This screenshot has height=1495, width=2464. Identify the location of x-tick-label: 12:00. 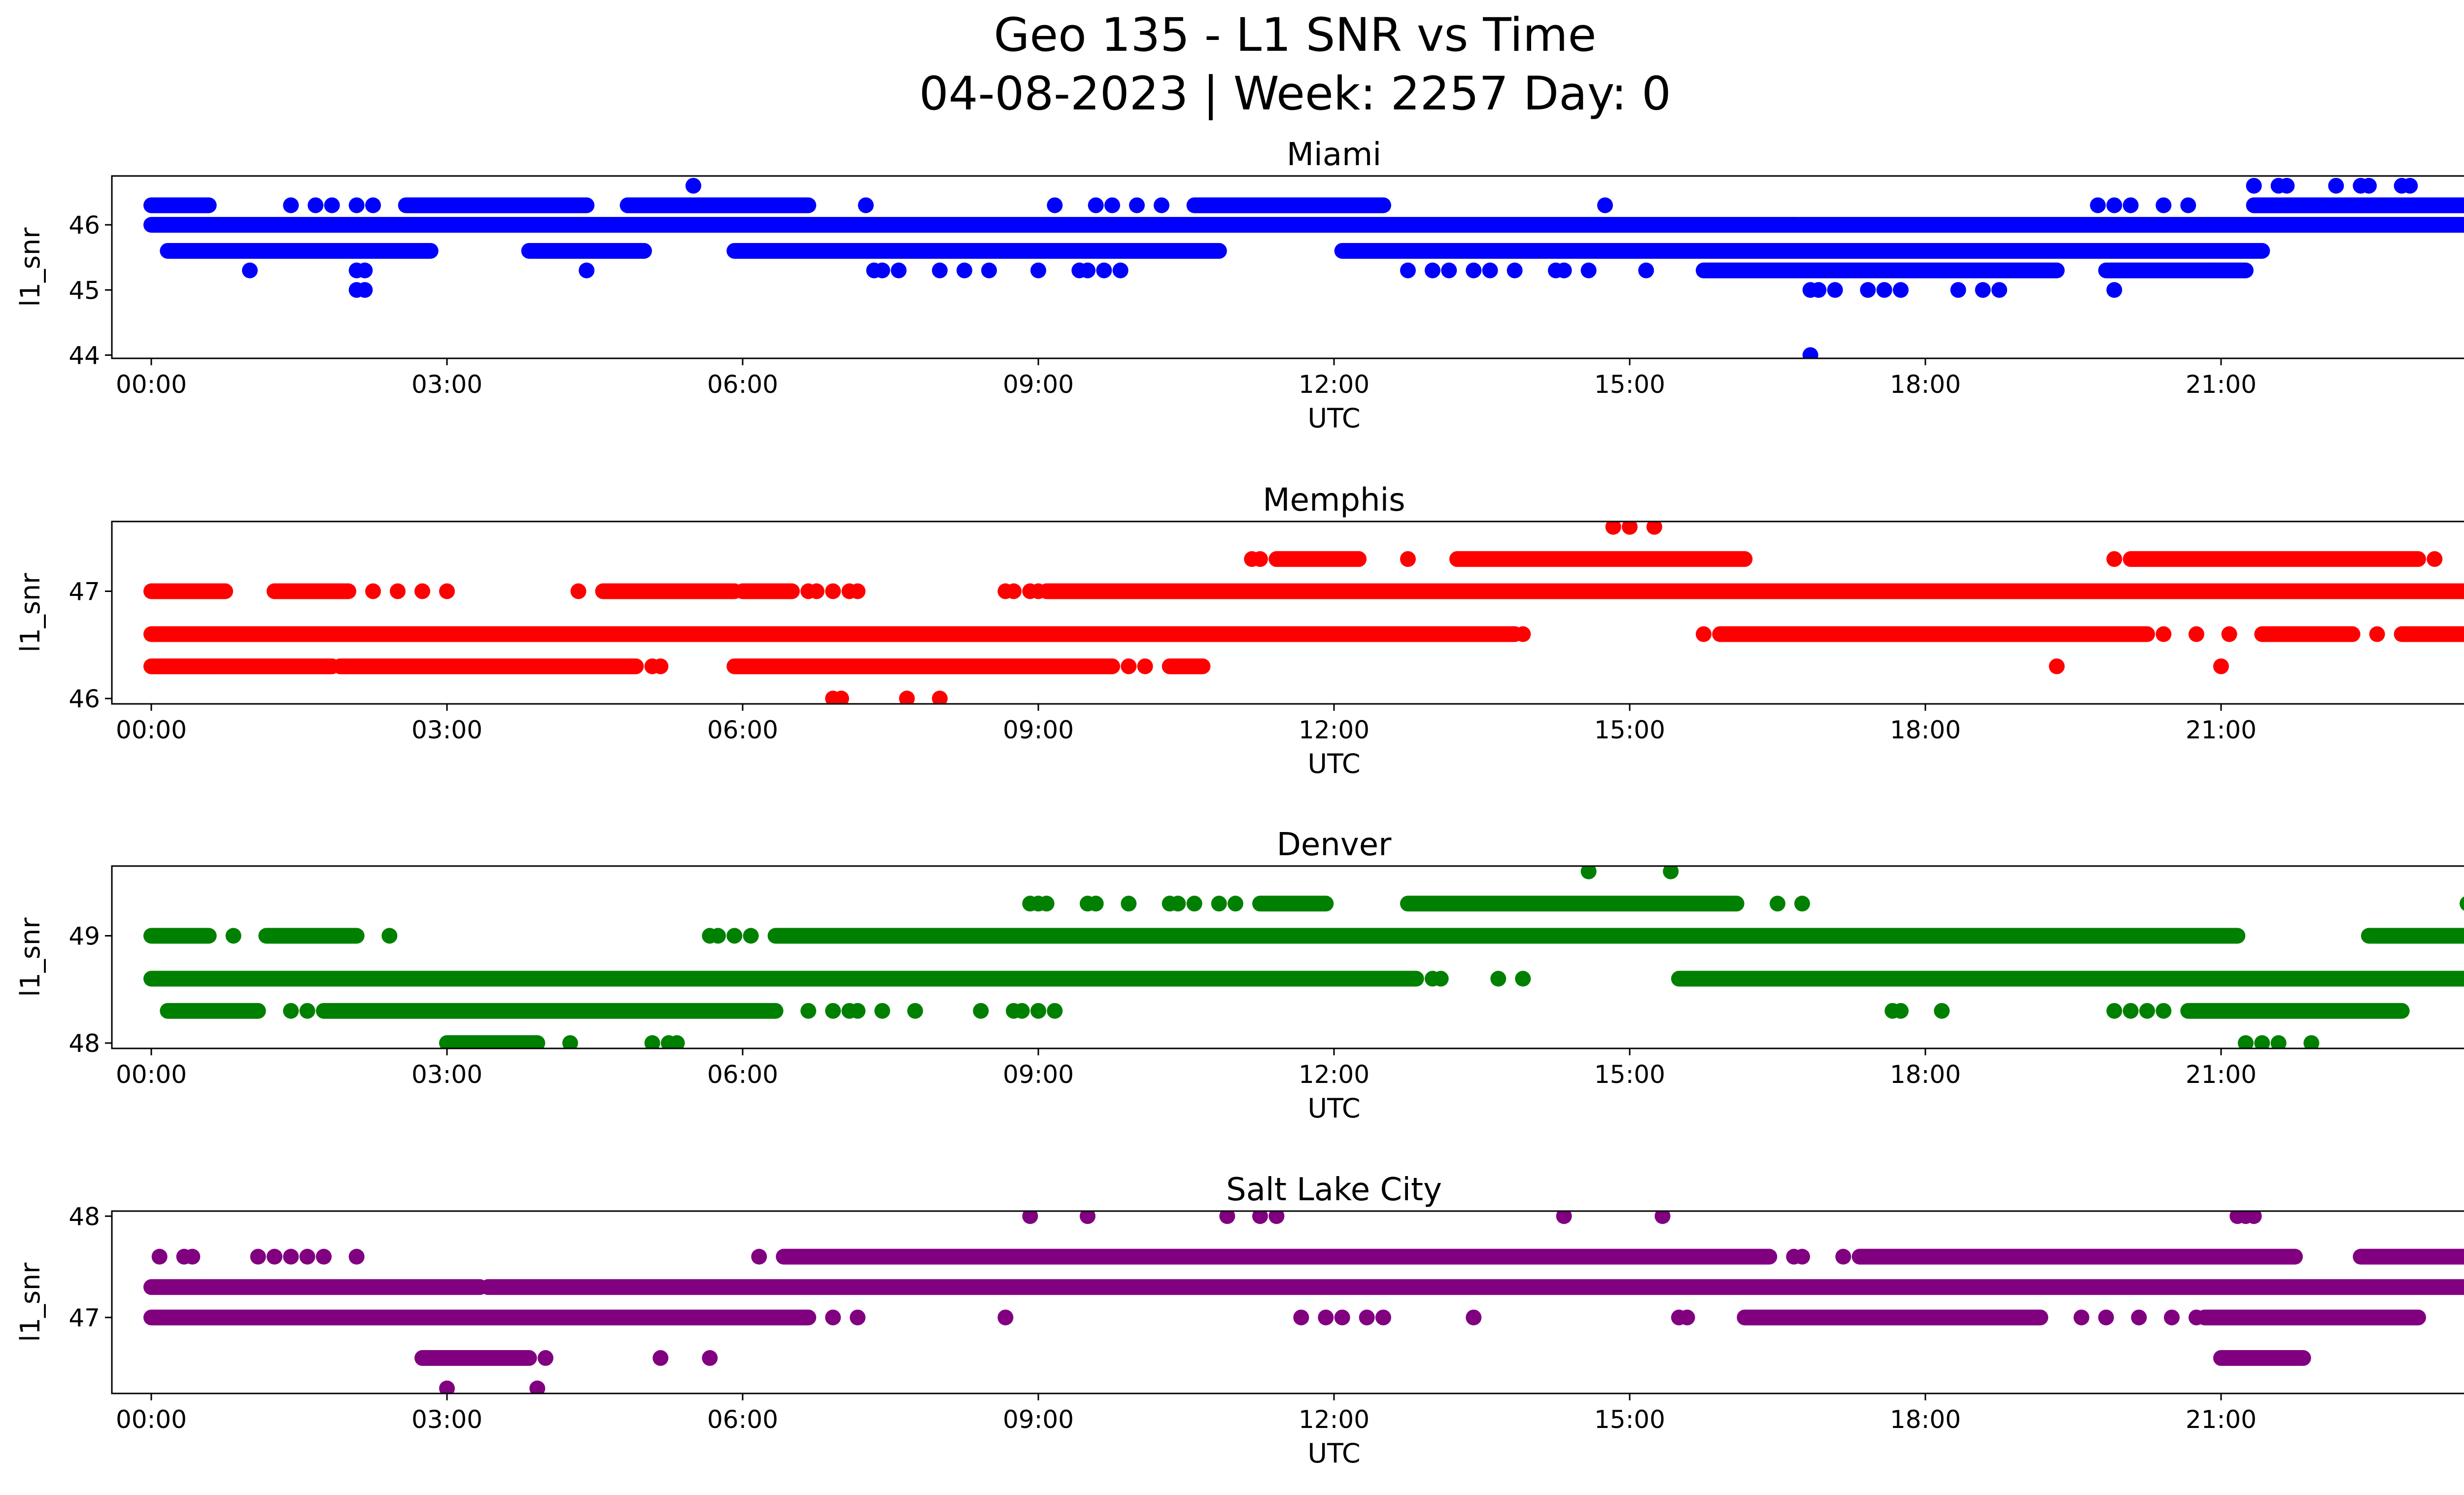
(1334, 1074).